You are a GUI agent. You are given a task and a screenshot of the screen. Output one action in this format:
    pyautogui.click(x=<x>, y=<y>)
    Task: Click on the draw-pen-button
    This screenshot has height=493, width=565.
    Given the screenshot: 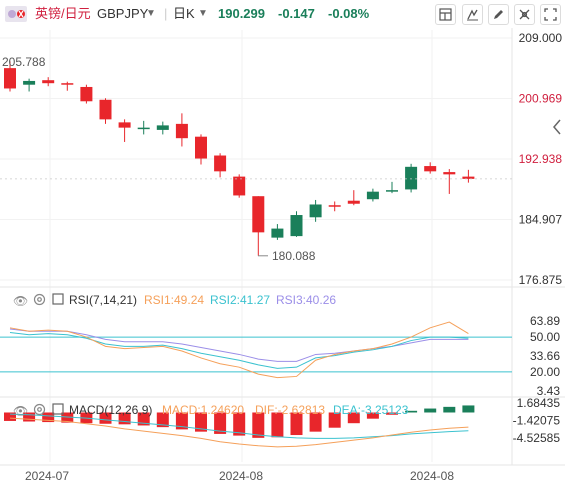 What is the action you would take?
    pyautogui.click(x=498, y=14)
    